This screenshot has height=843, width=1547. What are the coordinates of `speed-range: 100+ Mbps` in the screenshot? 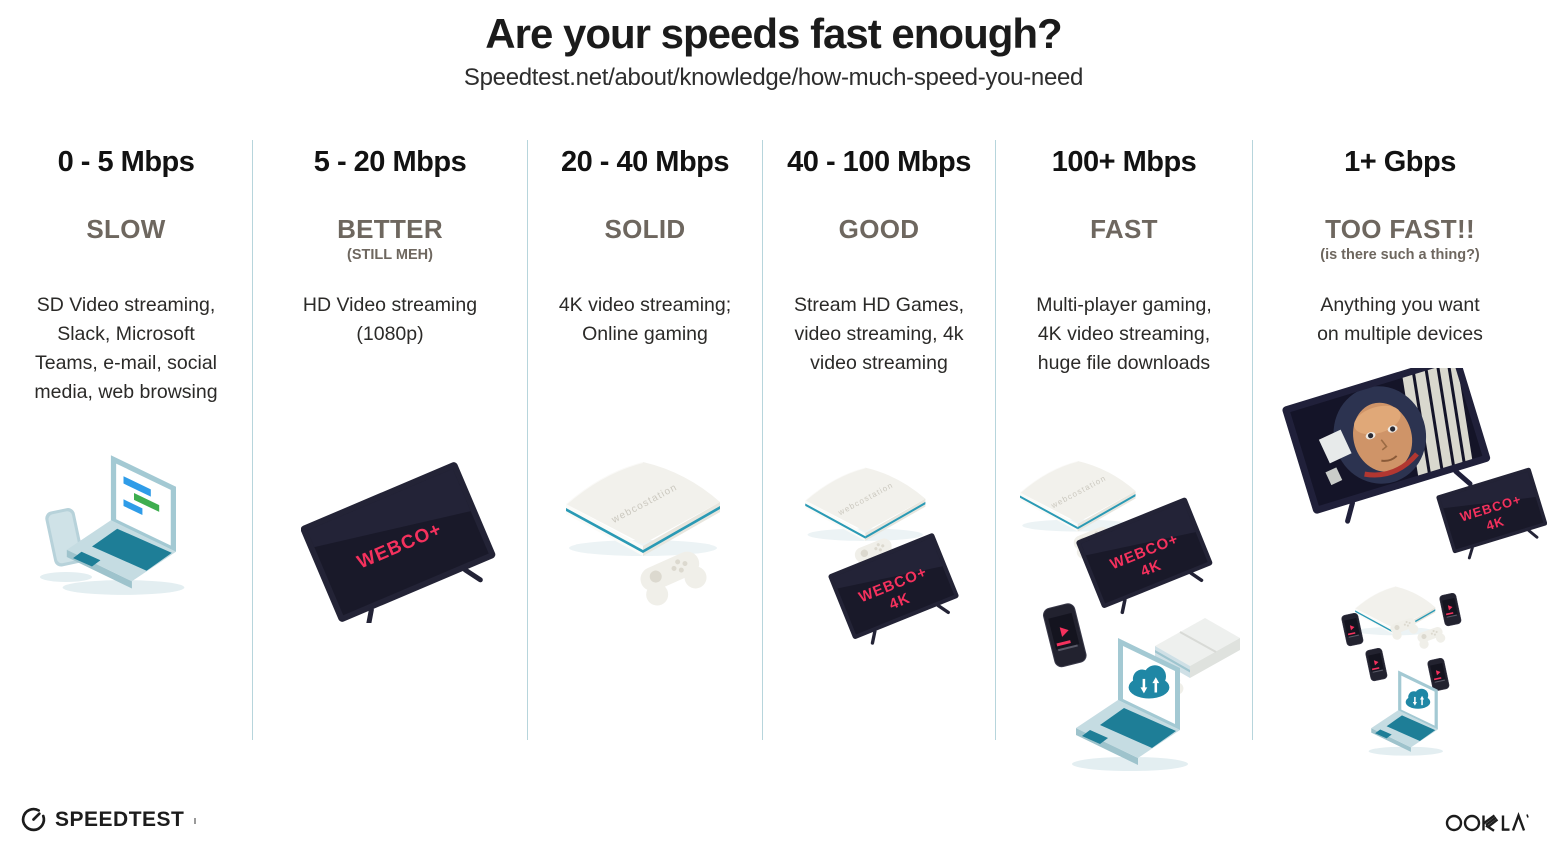 It's located at (1124, 162).